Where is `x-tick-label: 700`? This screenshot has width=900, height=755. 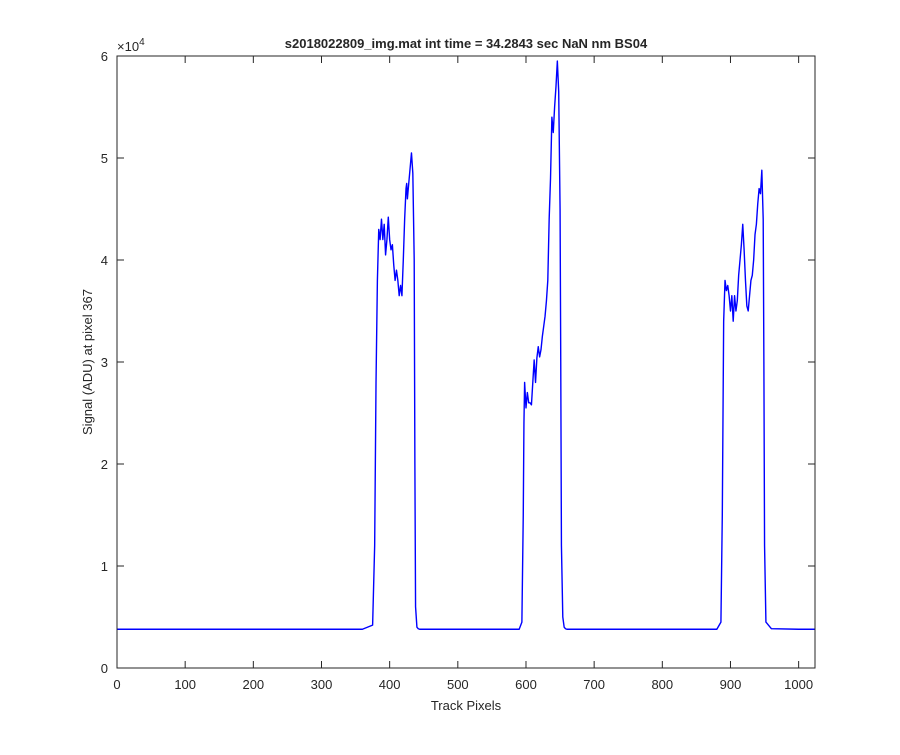
x-tick-label: 700 is located at coordinates (594, 684).